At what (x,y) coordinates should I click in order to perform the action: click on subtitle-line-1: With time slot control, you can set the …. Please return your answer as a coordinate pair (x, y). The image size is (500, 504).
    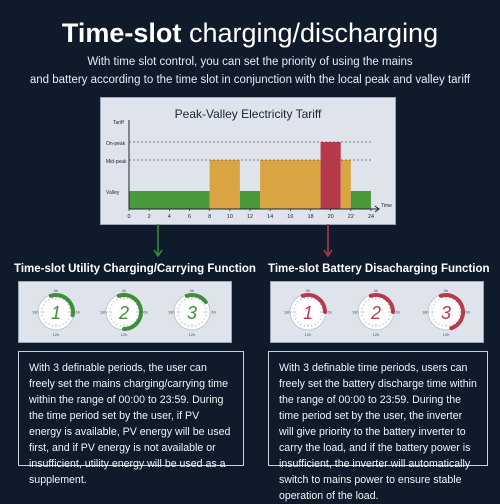
    Looking at the image, I should click on (250, 62).